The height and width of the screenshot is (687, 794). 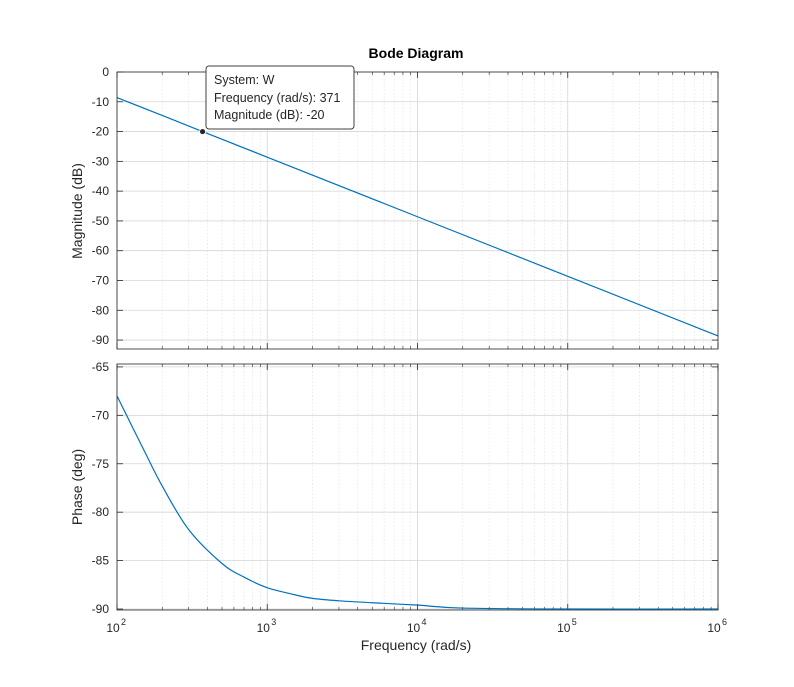 I want to click on x-tick-exponent: 5, so click(x=574, y=622).